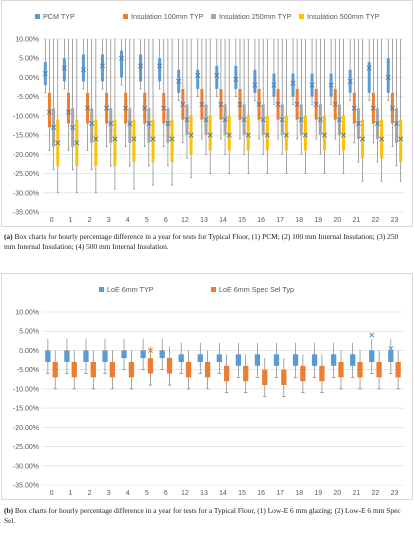 The width and height of the screenshot is (414, 550). Describe the element at coordinates (166, 493) in the screenshot. I see `x-tick-label: 6` at that location.